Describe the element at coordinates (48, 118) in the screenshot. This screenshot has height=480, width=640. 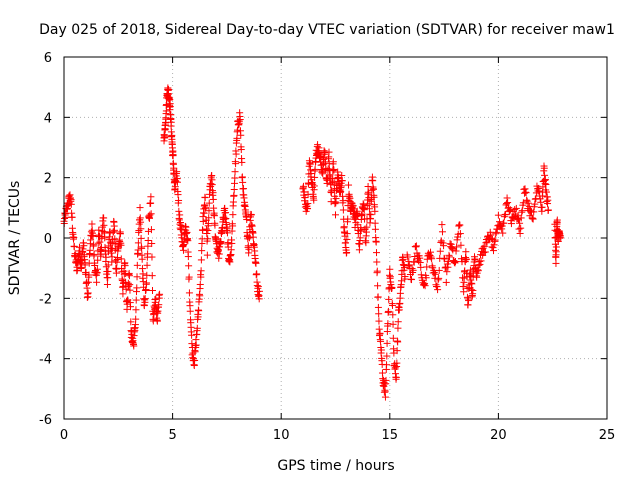
I see `y-tick-label: 4` at that location.